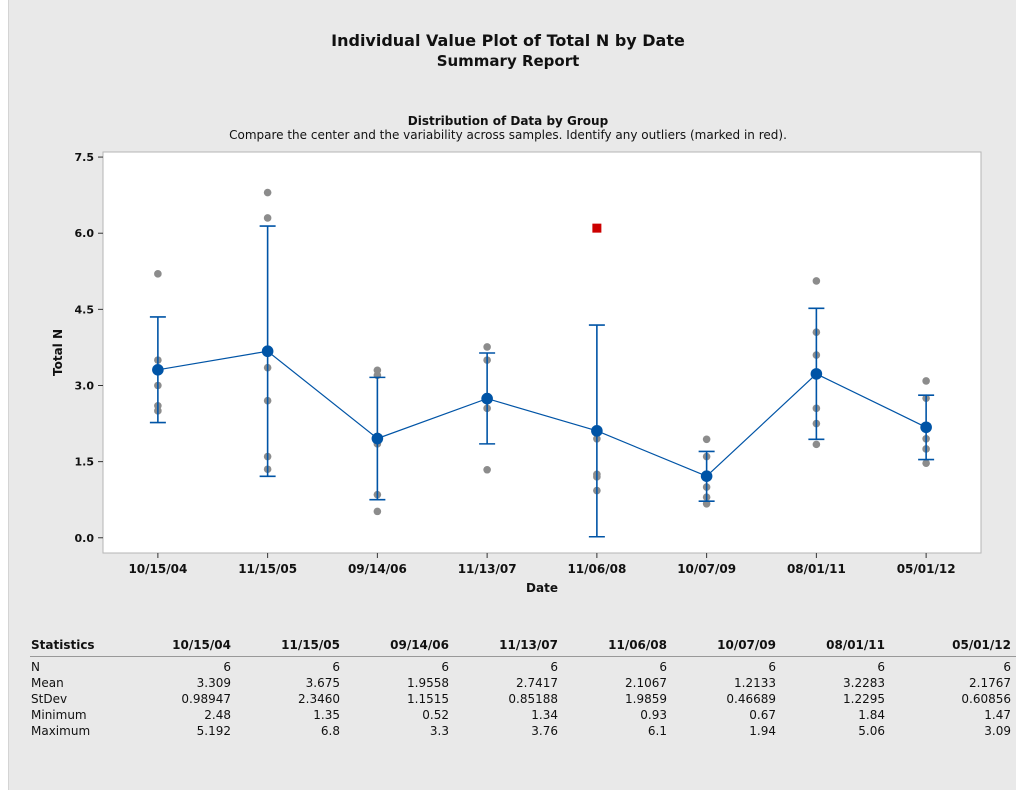 This screenshot has width=1016, height=790. What do you see at coordinates (864, 683) in the screenshot?
I see `stat-value: 3.2283` at bounding box center [864, 683].